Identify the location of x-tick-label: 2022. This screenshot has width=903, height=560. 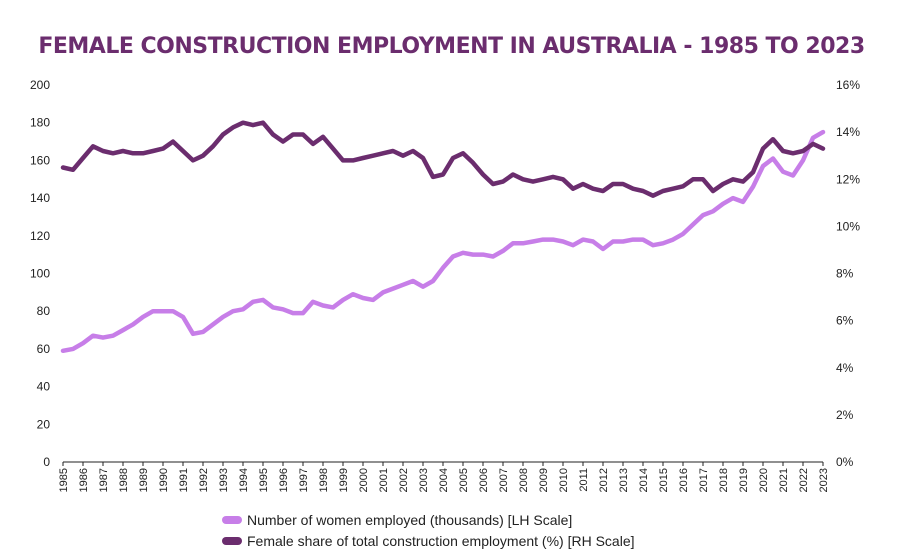
(804, 480).